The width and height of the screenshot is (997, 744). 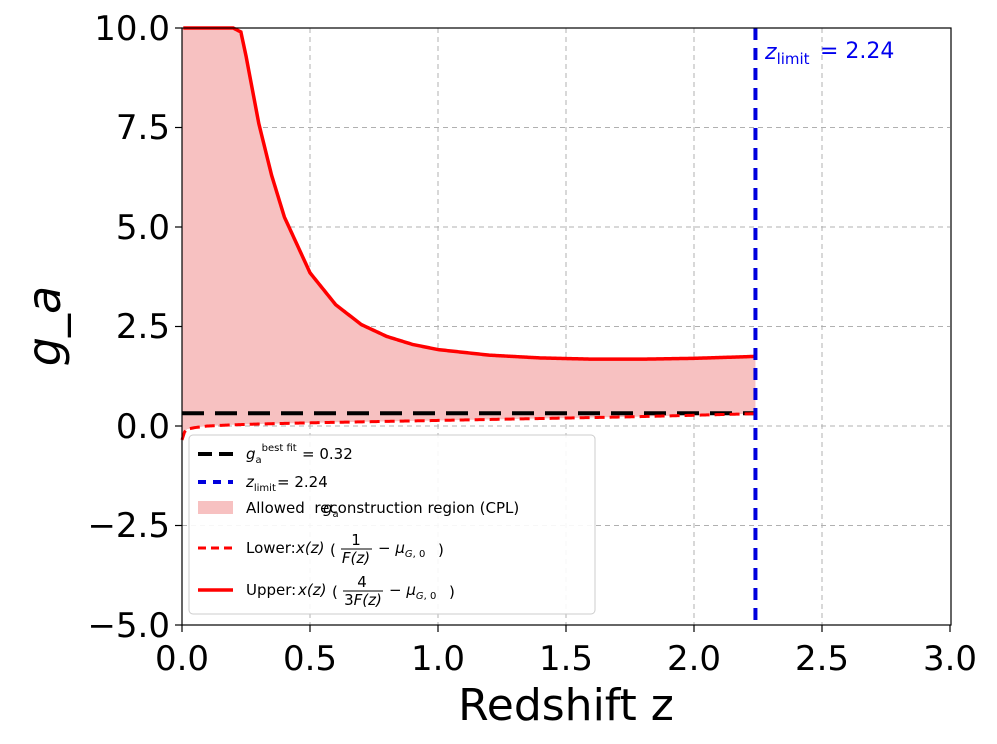 What do you see at coordinates (128, 526) in the screenshot?
I see `y-tick-label: −2.5` at bounding box center [128, 526].